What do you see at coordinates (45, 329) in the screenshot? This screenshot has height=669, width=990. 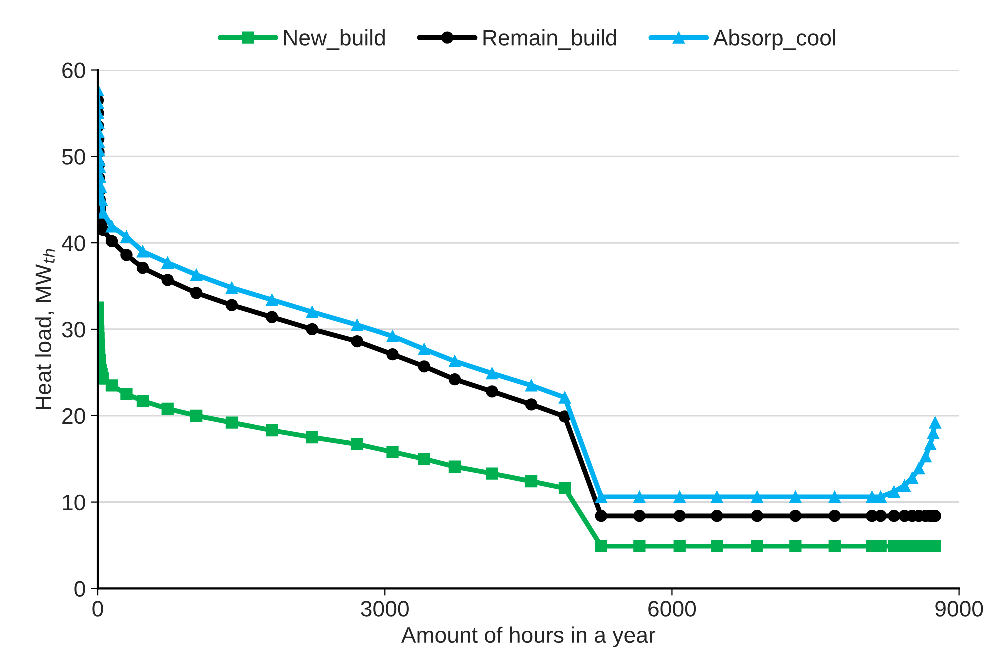 I see `y-axis-title: Heat load, MW$_{th}$` at bounding box center [45, 329].